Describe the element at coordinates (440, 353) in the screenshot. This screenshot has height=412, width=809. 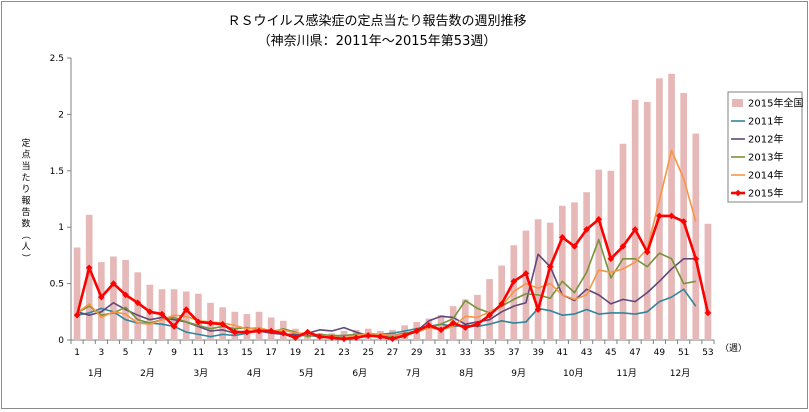
I see `x-tick-label: 31` at that location.